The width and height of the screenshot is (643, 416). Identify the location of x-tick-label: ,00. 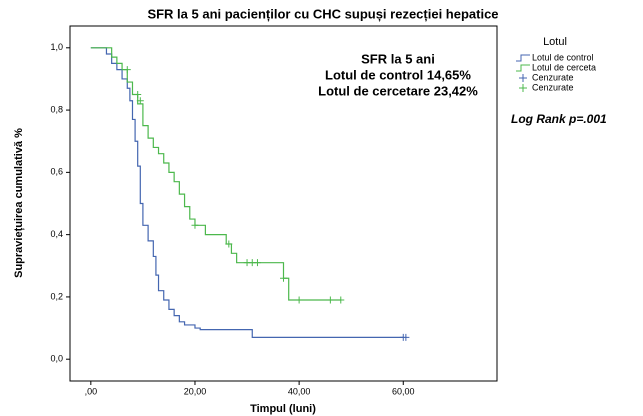
(91, 391).